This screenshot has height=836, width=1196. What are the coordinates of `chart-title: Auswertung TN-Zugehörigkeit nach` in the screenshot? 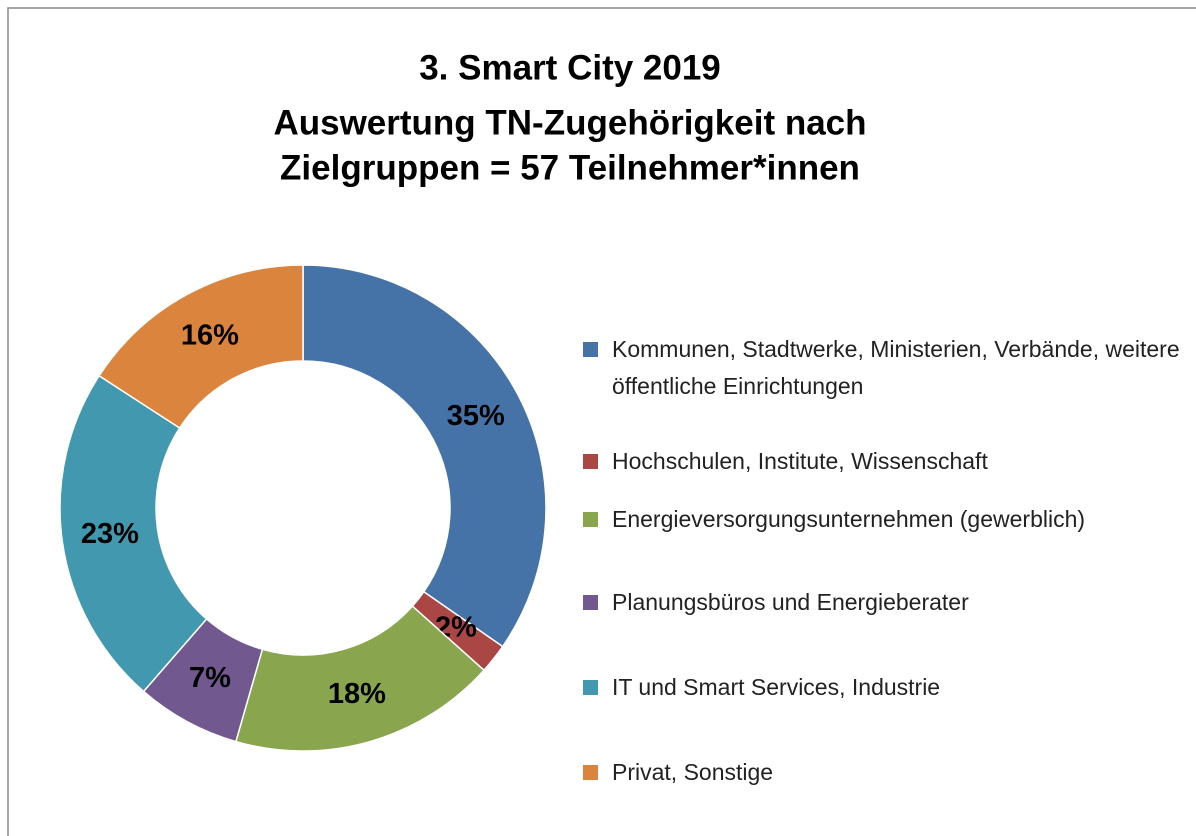 It's located at (569, 122).